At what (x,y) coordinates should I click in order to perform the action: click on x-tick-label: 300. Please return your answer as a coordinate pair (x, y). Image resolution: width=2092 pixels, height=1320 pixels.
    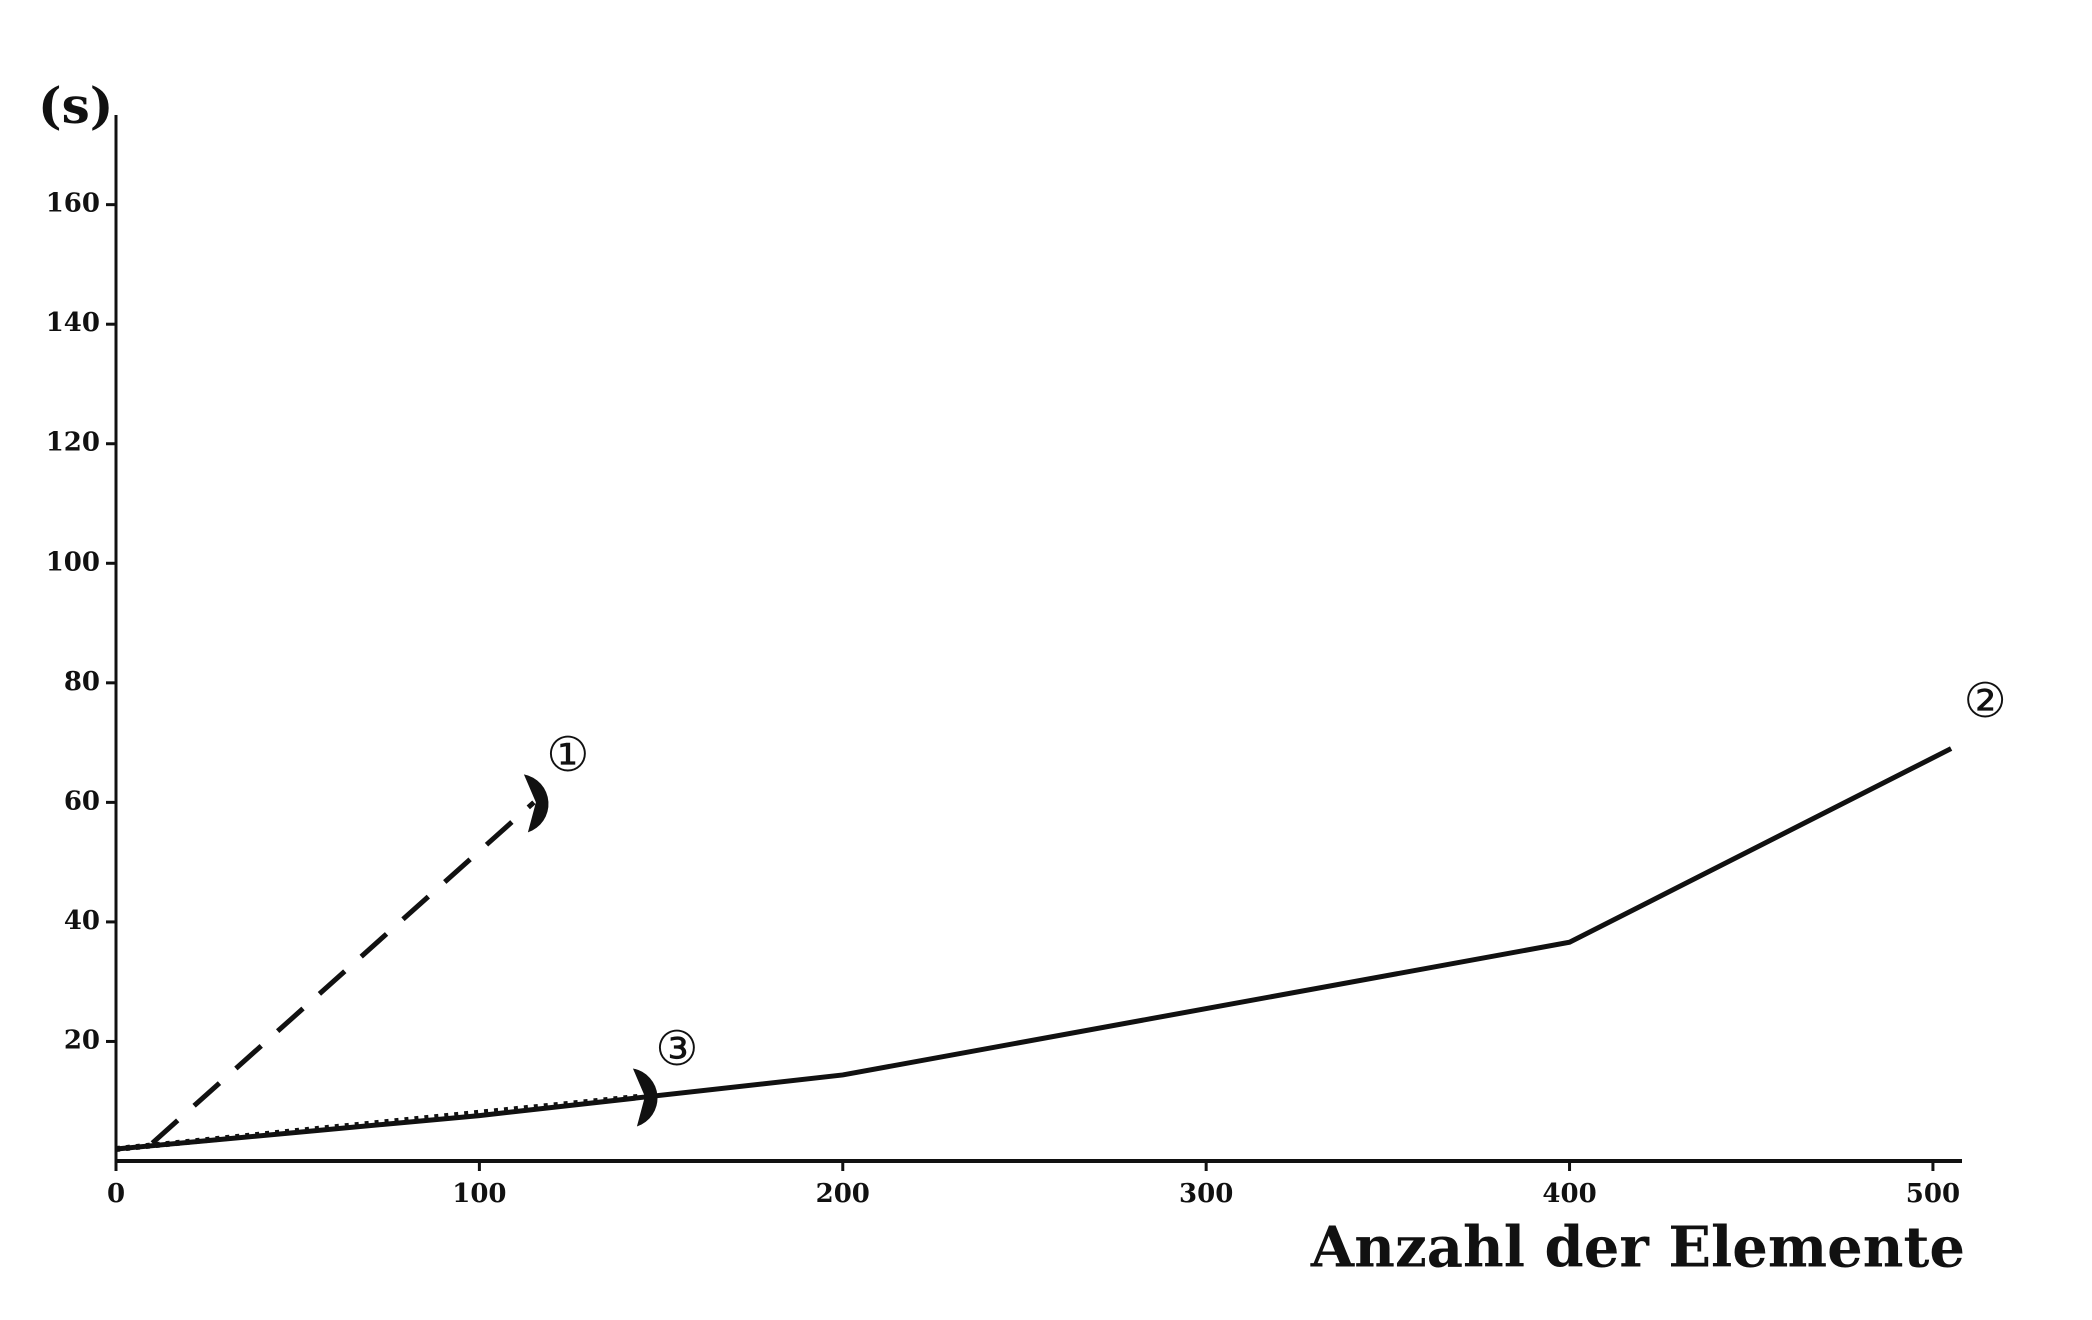
    Looking at the image, I should click on (1206, 1194).